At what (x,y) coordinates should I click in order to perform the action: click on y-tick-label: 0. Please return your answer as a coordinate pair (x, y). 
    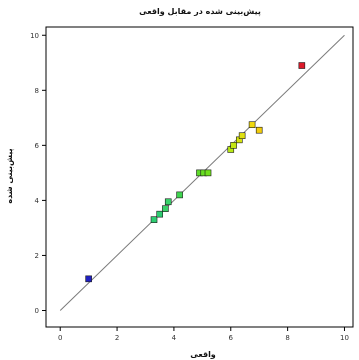
    Looking at the image, I should click on (37, 311).